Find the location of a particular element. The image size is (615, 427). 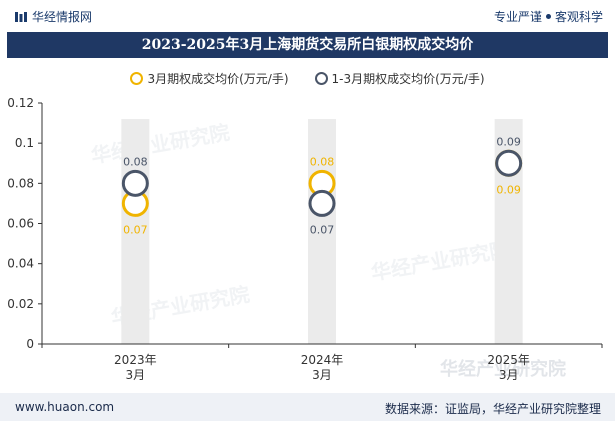

y-tick-label: 0.1 is located at coordinates (24, 143).